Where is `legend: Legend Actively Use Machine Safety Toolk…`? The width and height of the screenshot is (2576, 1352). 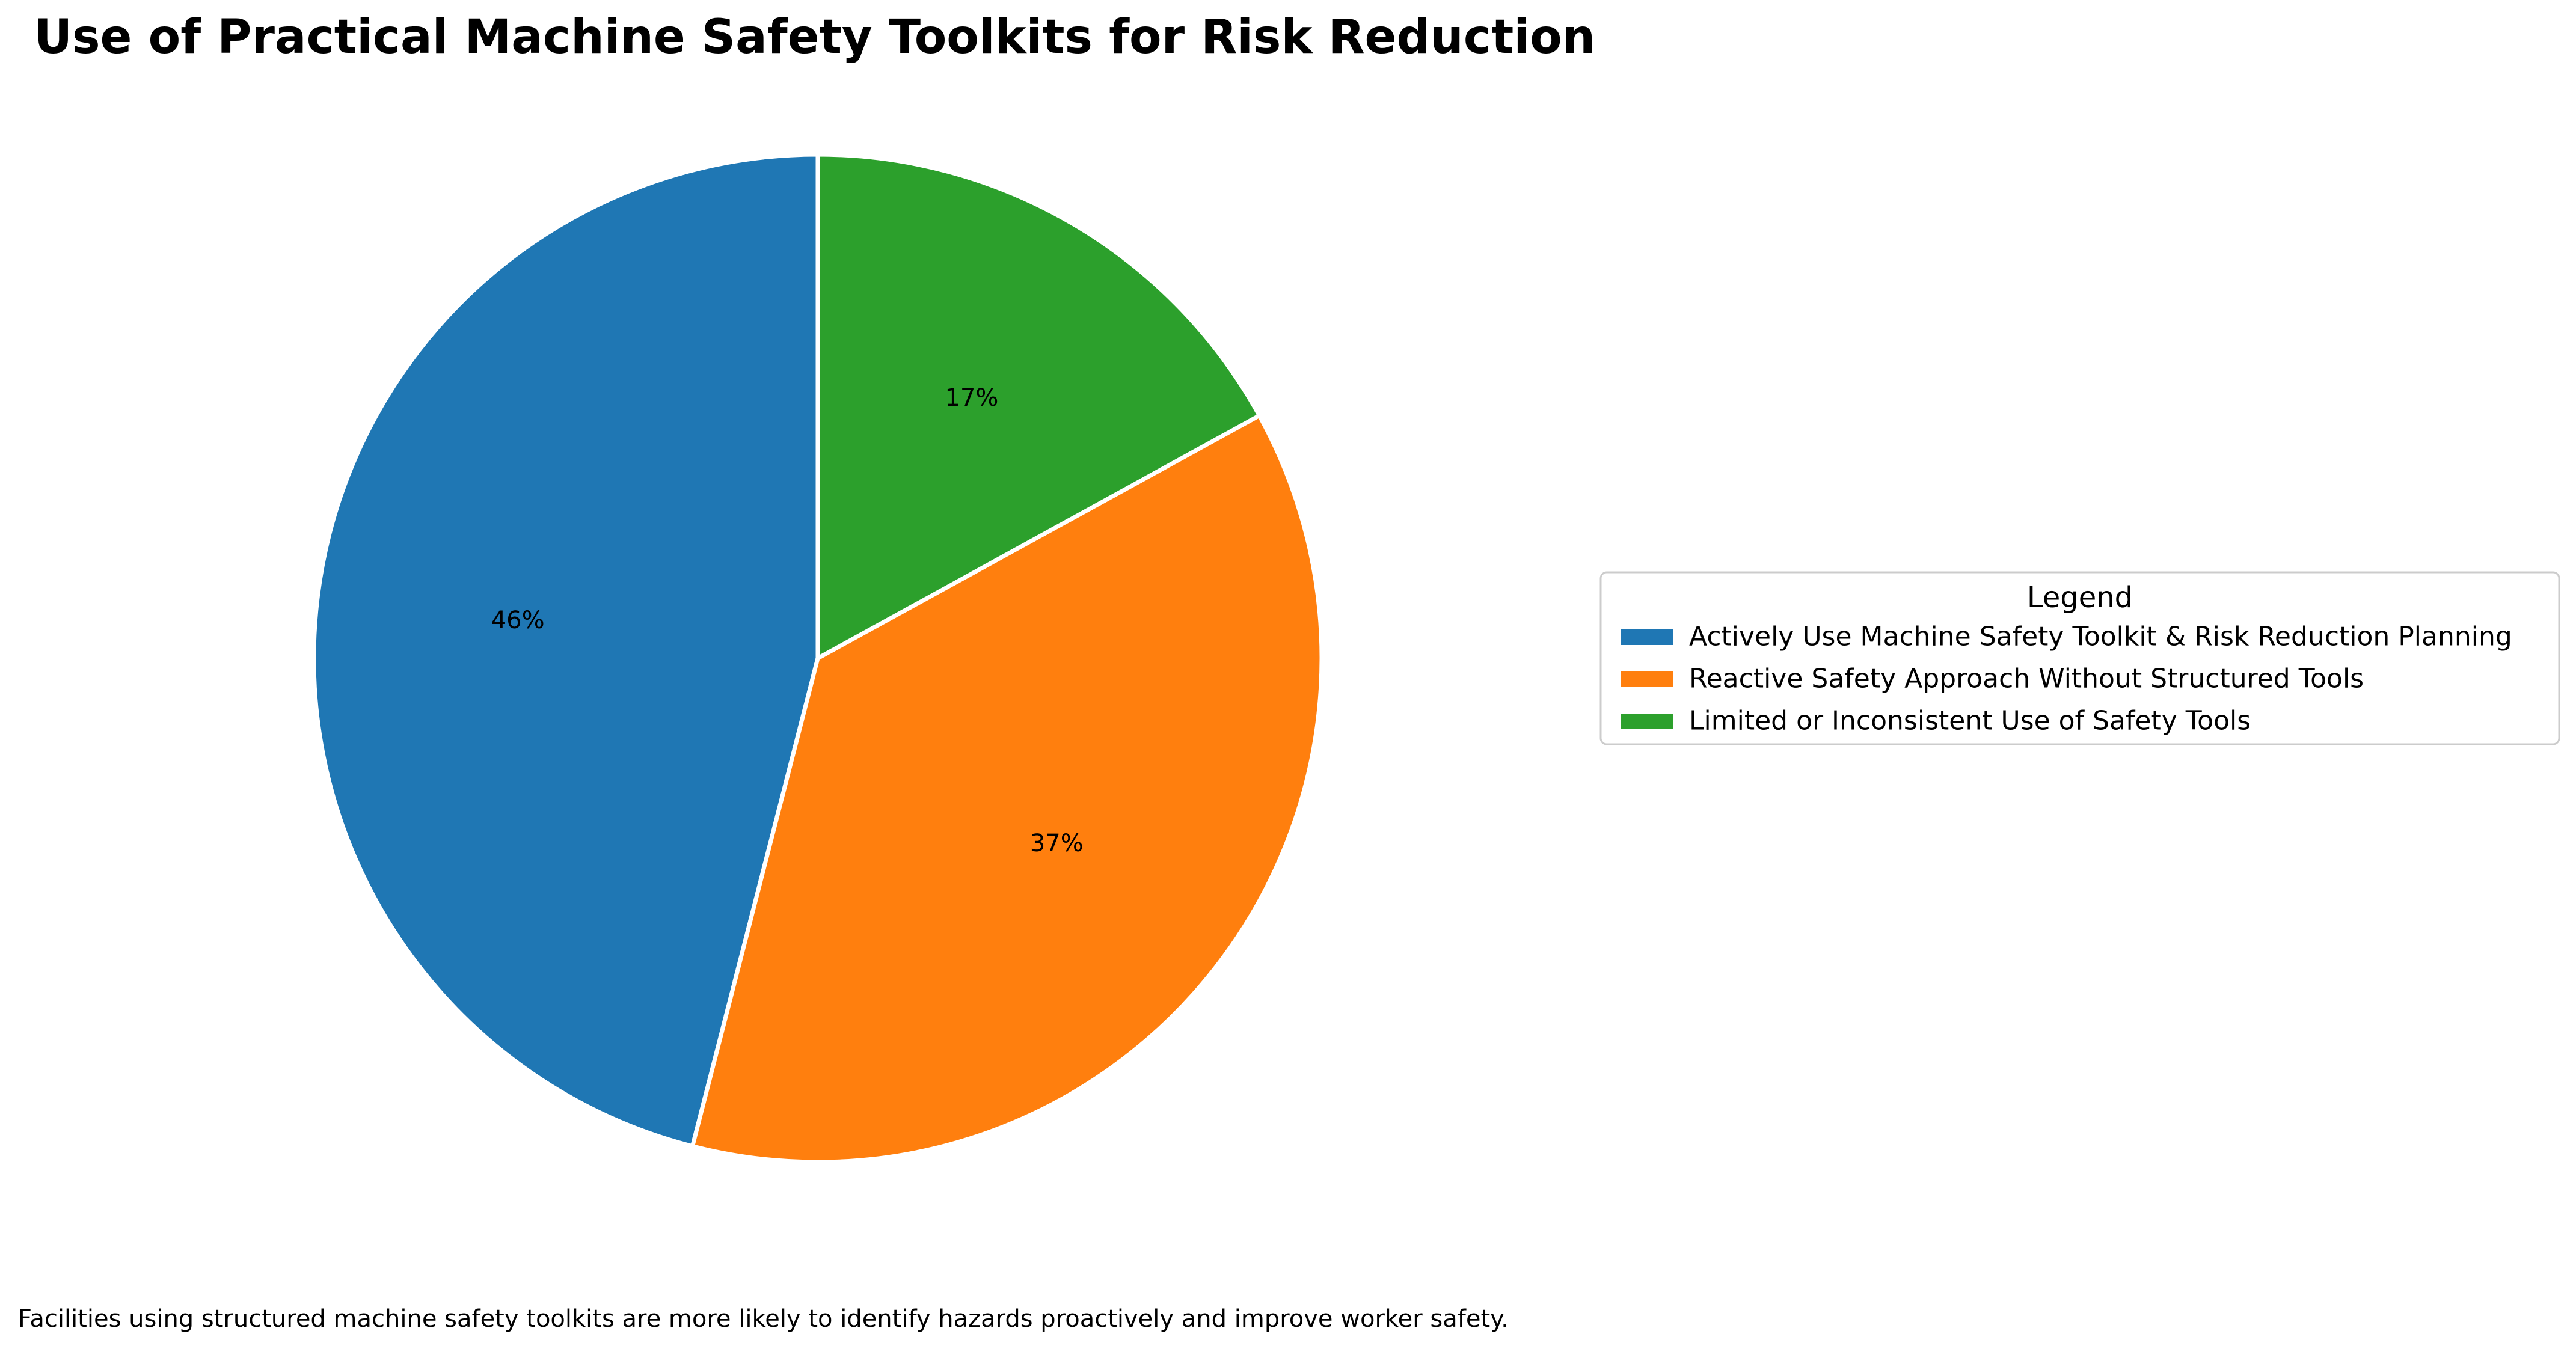
legend: Legend Actively Use Machine Safety Toolk… is located at coordinates (2079, 658).